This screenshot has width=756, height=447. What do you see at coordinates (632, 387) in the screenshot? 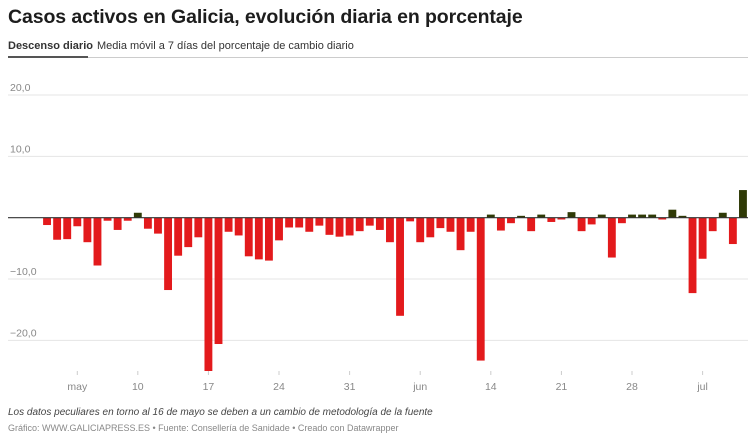
I see `x-tick-label: 28` at bounding box center [632, 387].